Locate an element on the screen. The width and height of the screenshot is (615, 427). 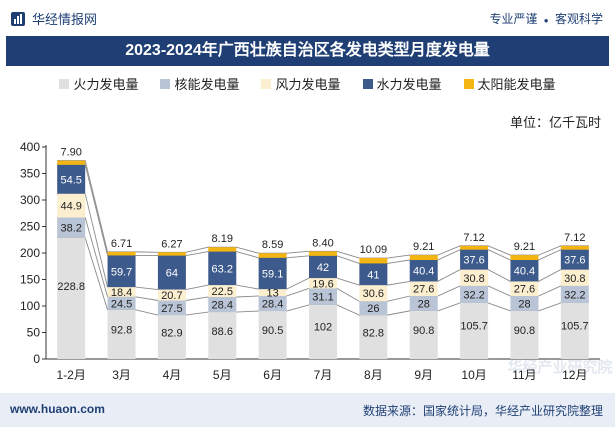
legend-label-hydro: 水力发电量 is located at coordinates (409, 84).